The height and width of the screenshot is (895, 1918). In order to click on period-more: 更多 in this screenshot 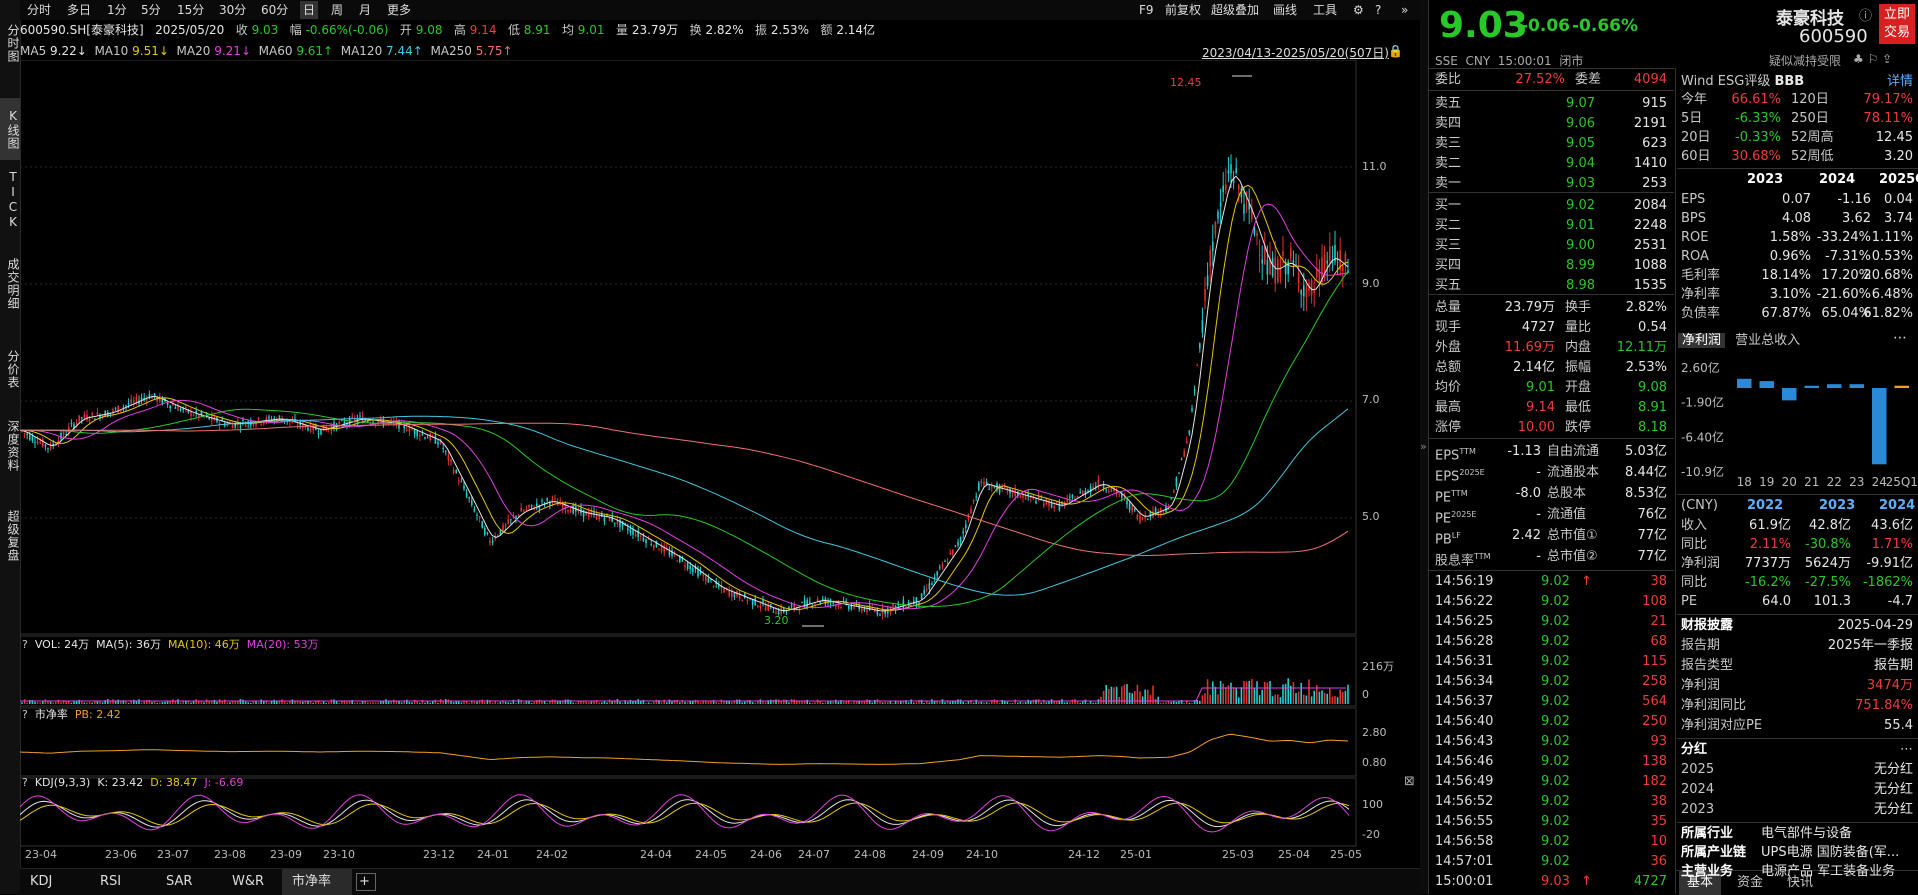, I will do `click(399, 10)`.